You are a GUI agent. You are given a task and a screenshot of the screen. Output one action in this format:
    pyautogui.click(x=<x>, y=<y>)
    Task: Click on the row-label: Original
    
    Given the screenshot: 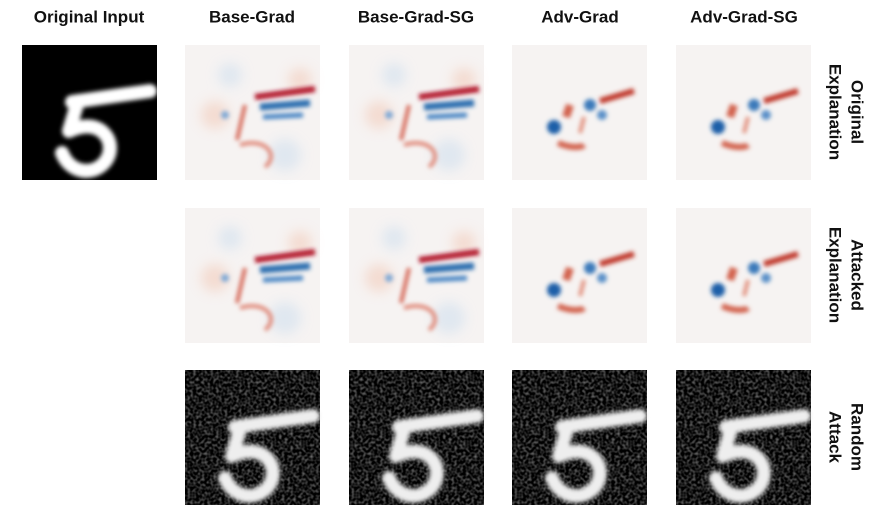 What is the action you would take?
    pyautogui.click(x=857, y=112)
    